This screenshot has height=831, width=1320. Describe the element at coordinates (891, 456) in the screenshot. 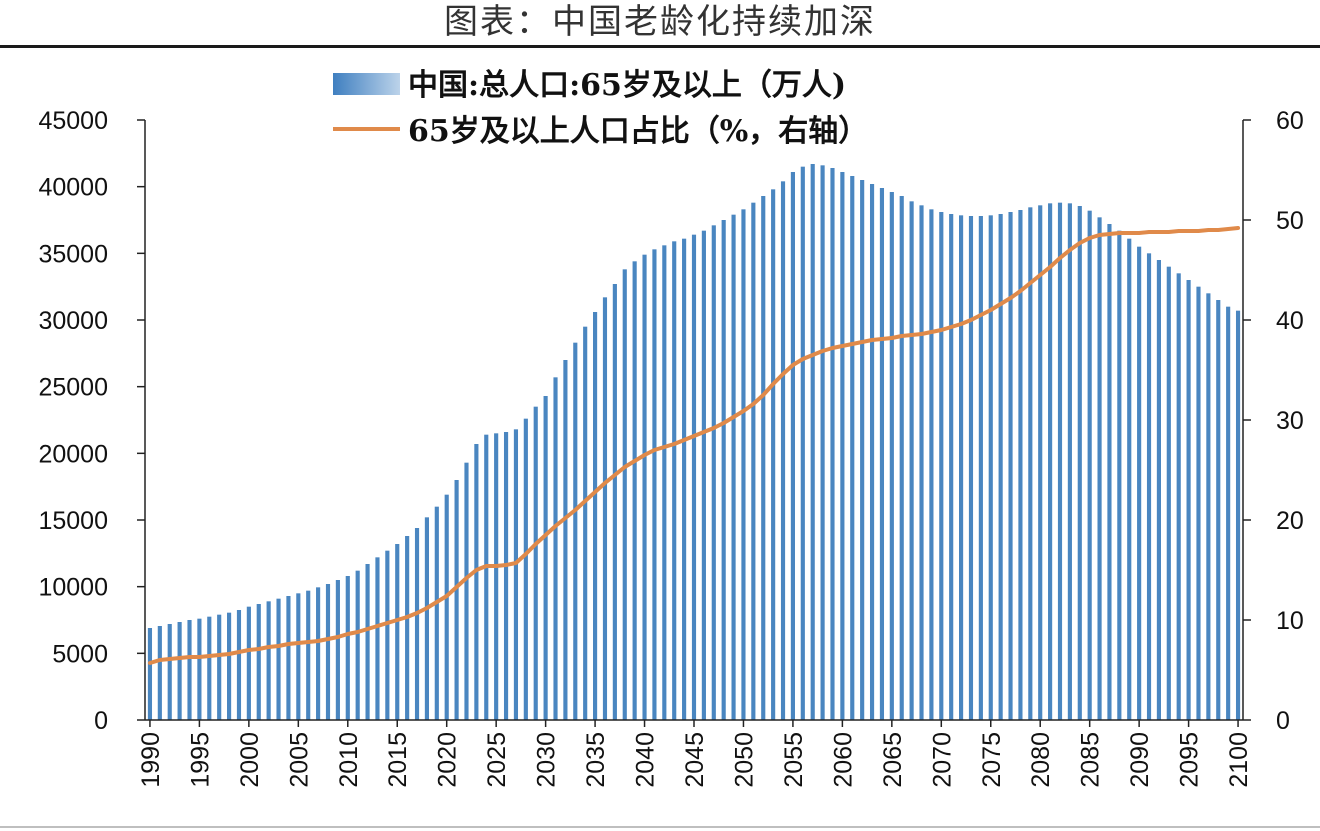

I see `bar-2065` at that location.